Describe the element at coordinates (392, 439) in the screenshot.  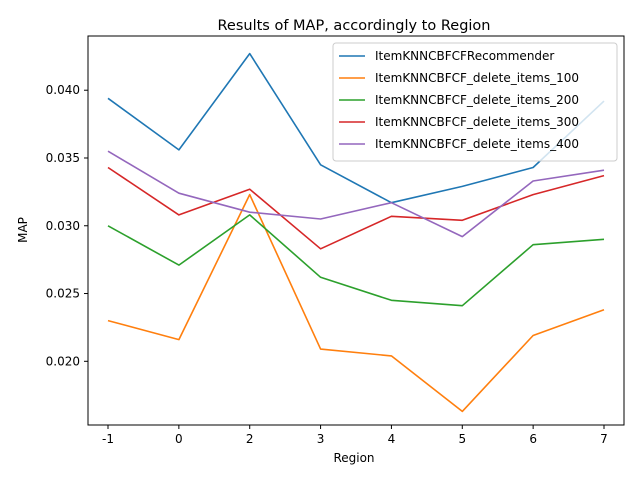
I see `x-tick-label: 4` at that location.